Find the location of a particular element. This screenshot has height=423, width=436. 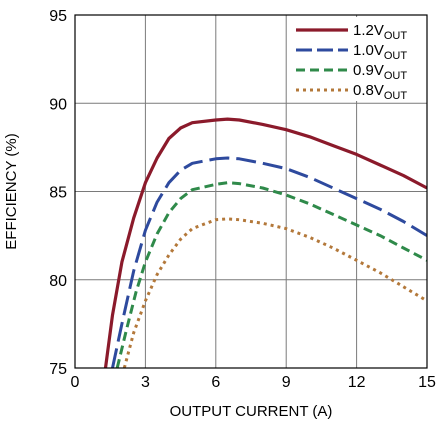

legend-label: 0.9VOUT is located at coordinates (380, 72).